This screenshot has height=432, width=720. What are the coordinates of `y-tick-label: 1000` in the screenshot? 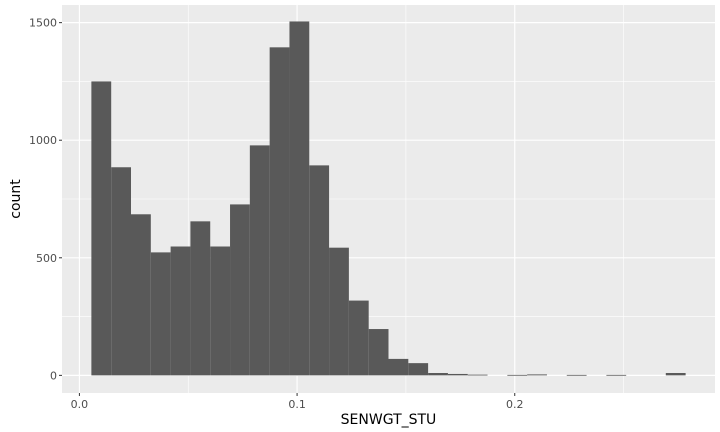 It's located at (43, 140).